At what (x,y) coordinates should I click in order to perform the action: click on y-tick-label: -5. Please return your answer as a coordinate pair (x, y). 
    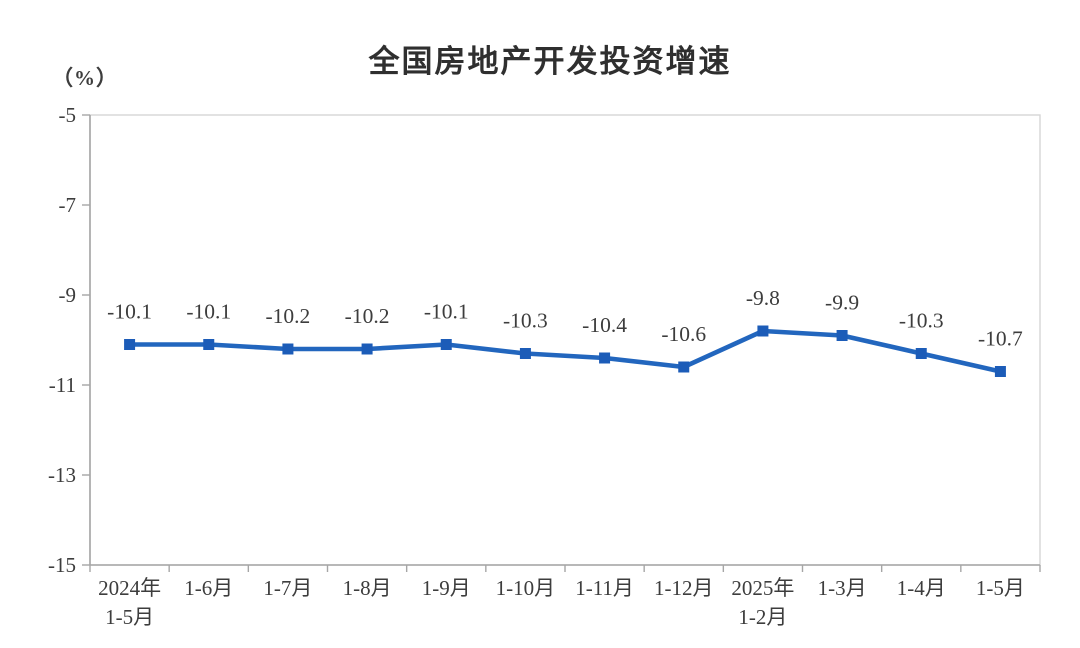
    Looking at the image, I should click on (68, 115).